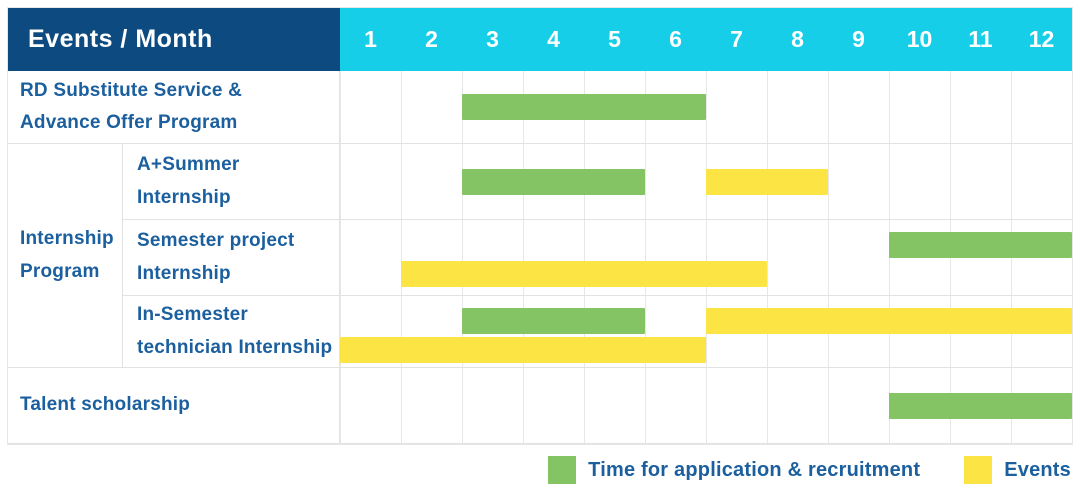  What do you see at coordinates (174, 406) in the screenshot?
I see `row-label-talent-scholarship: Talent scholarship` at bounding box center [174, 406].